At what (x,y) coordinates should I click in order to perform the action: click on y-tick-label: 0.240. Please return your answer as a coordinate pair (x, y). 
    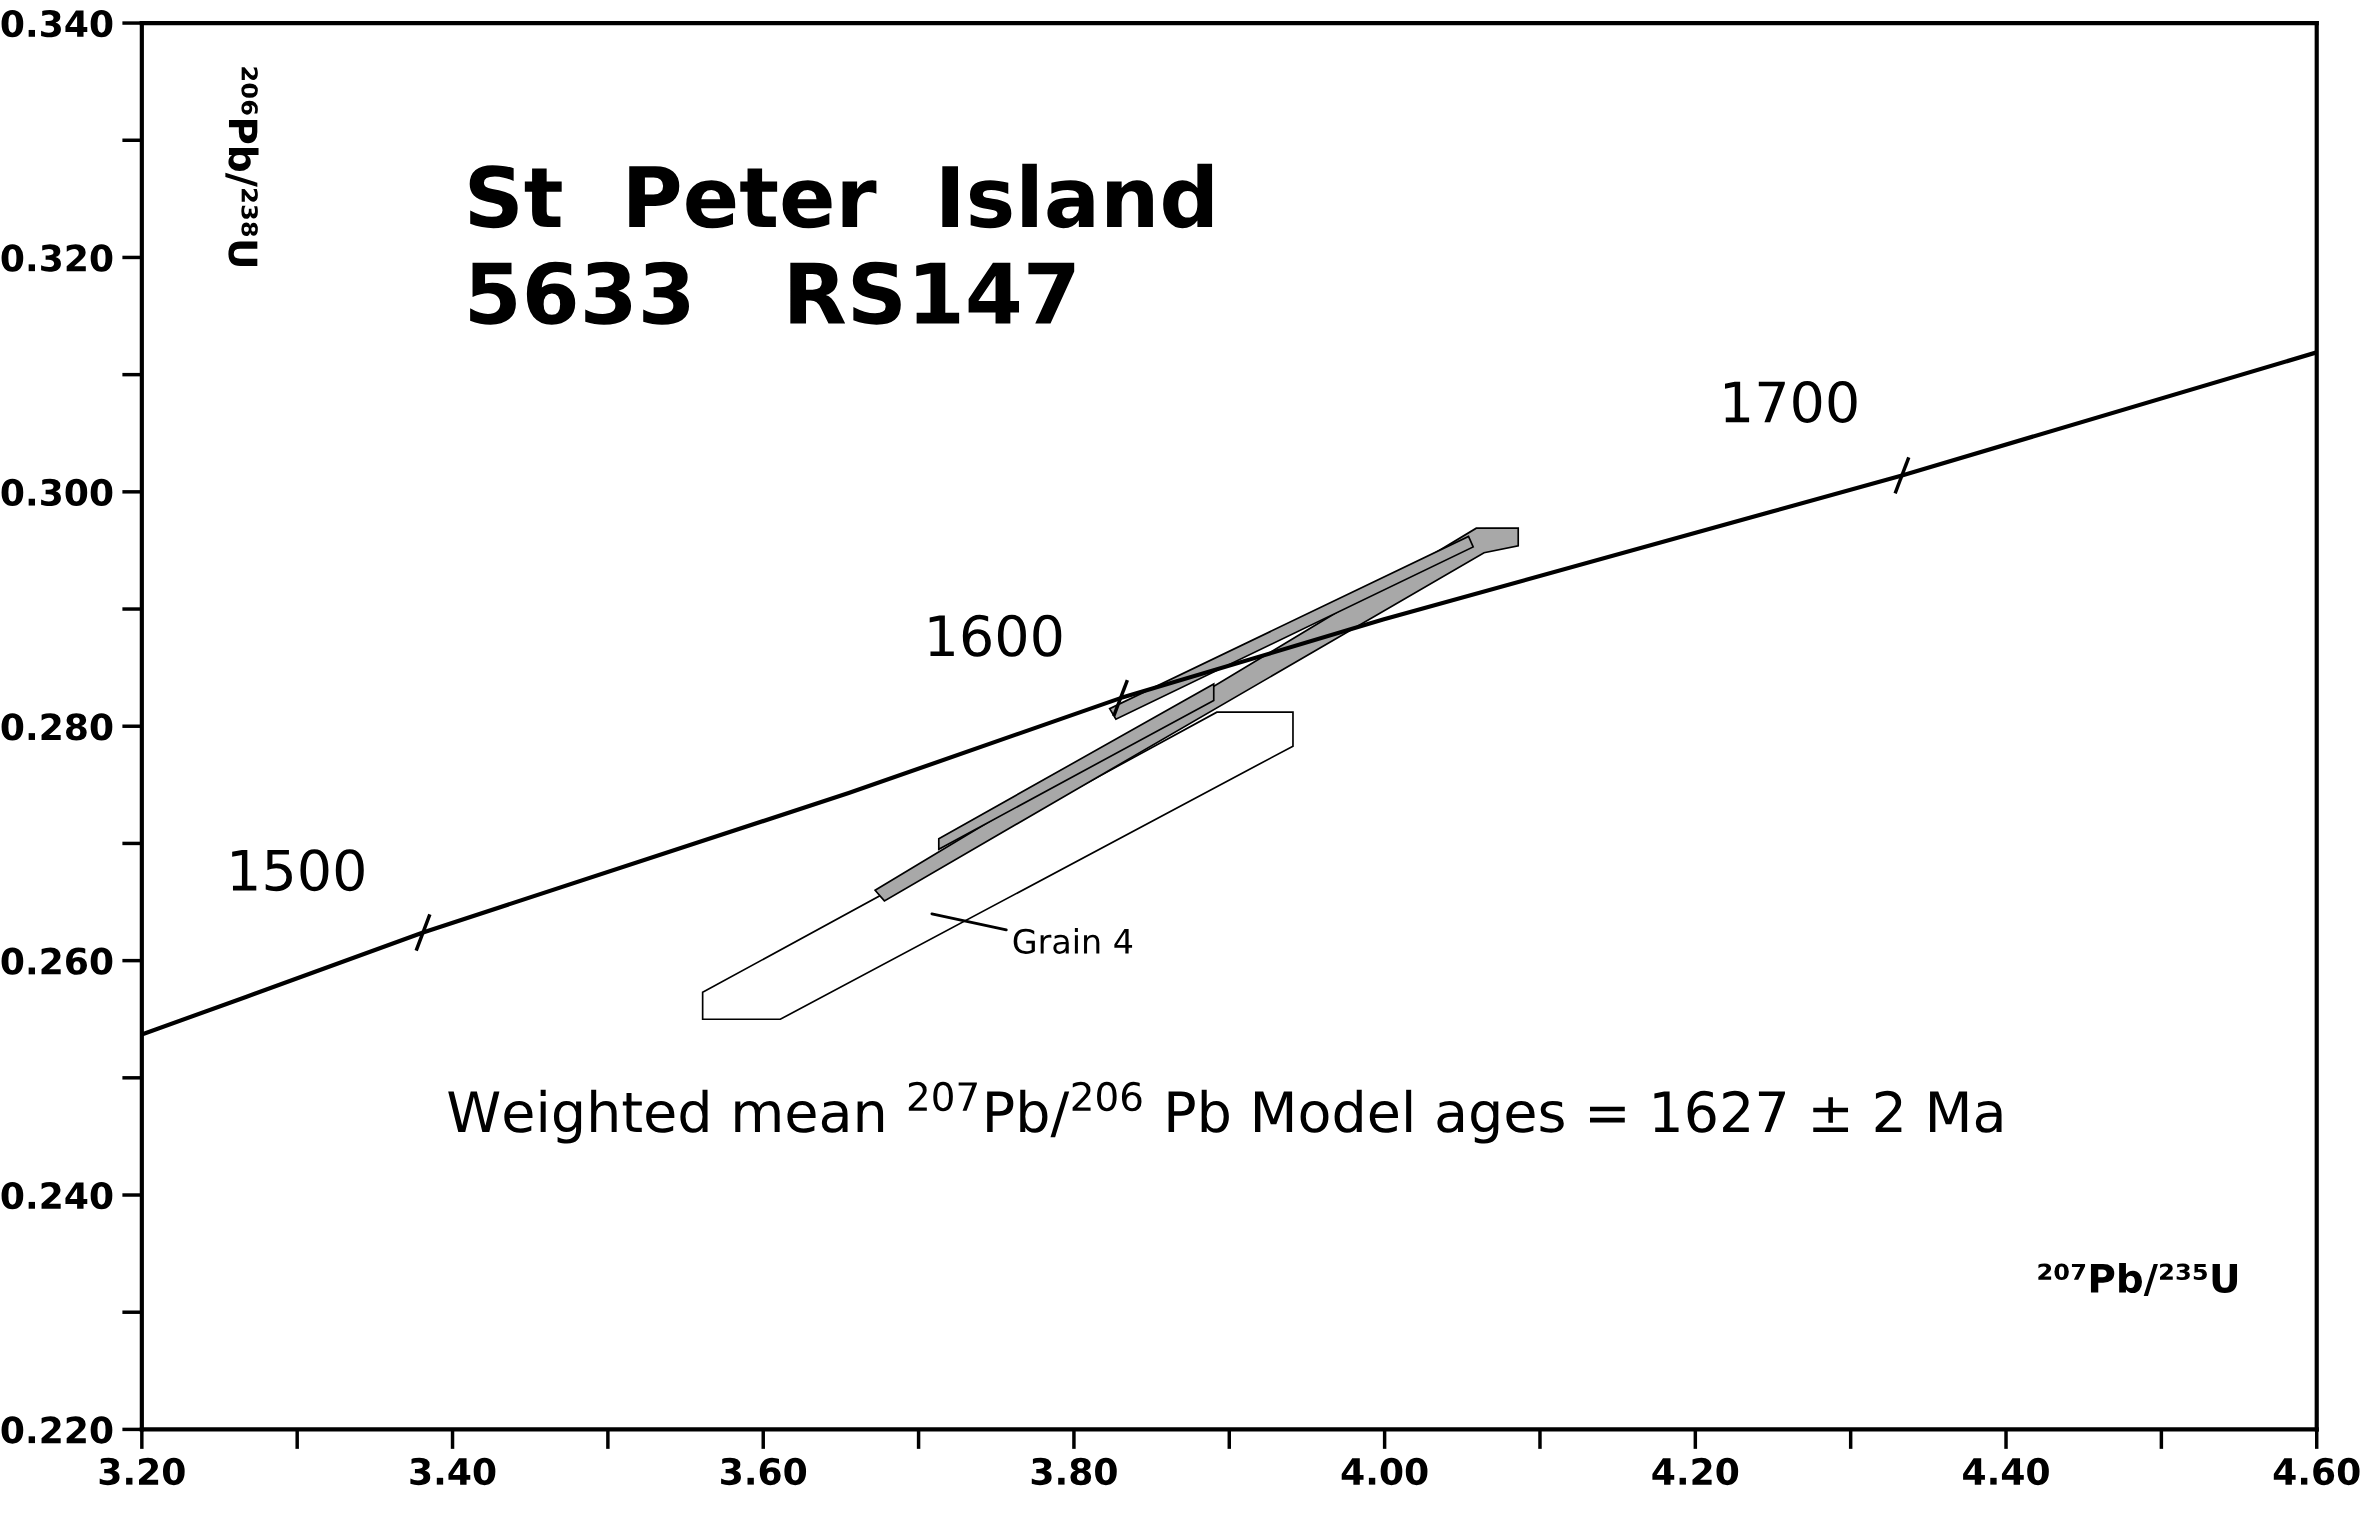
    Looking at the image, I should click on (57, 1195).